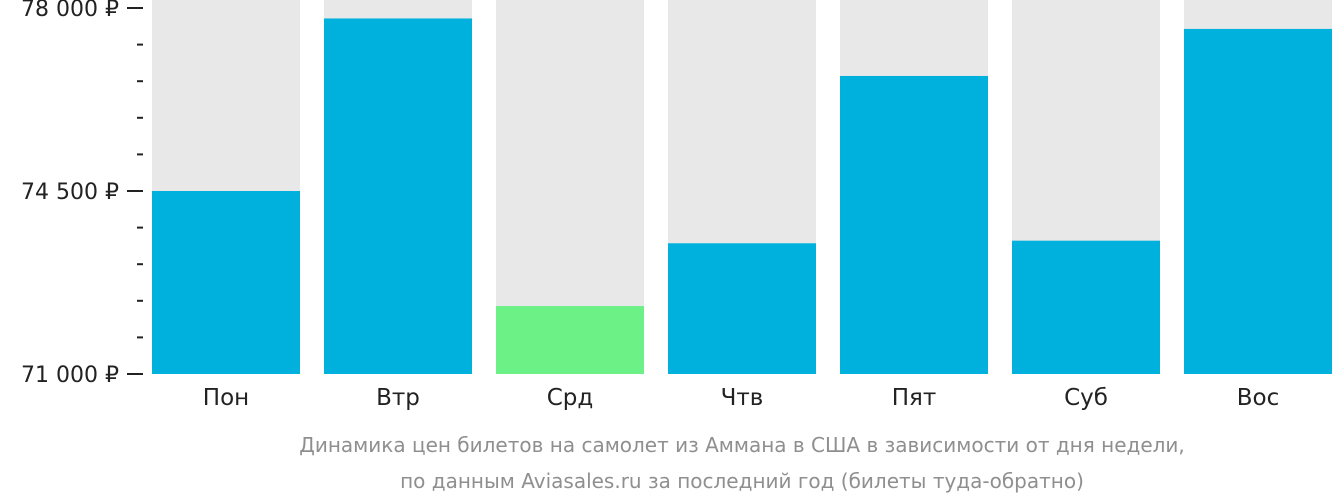 Image resolution: width=1332 pixels, height=502 pixels. I want to click on x-tick-label-6: Вос, so click(1258, 398).